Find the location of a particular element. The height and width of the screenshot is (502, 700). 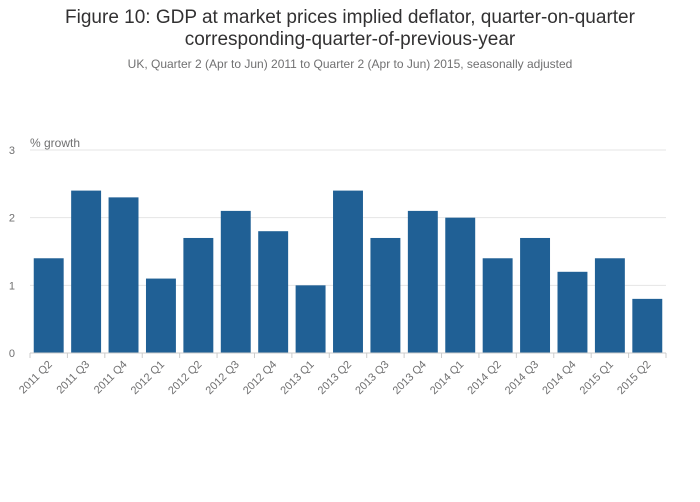

x-tick-label: 2013 Q4 is located at coordinates (410, 378).